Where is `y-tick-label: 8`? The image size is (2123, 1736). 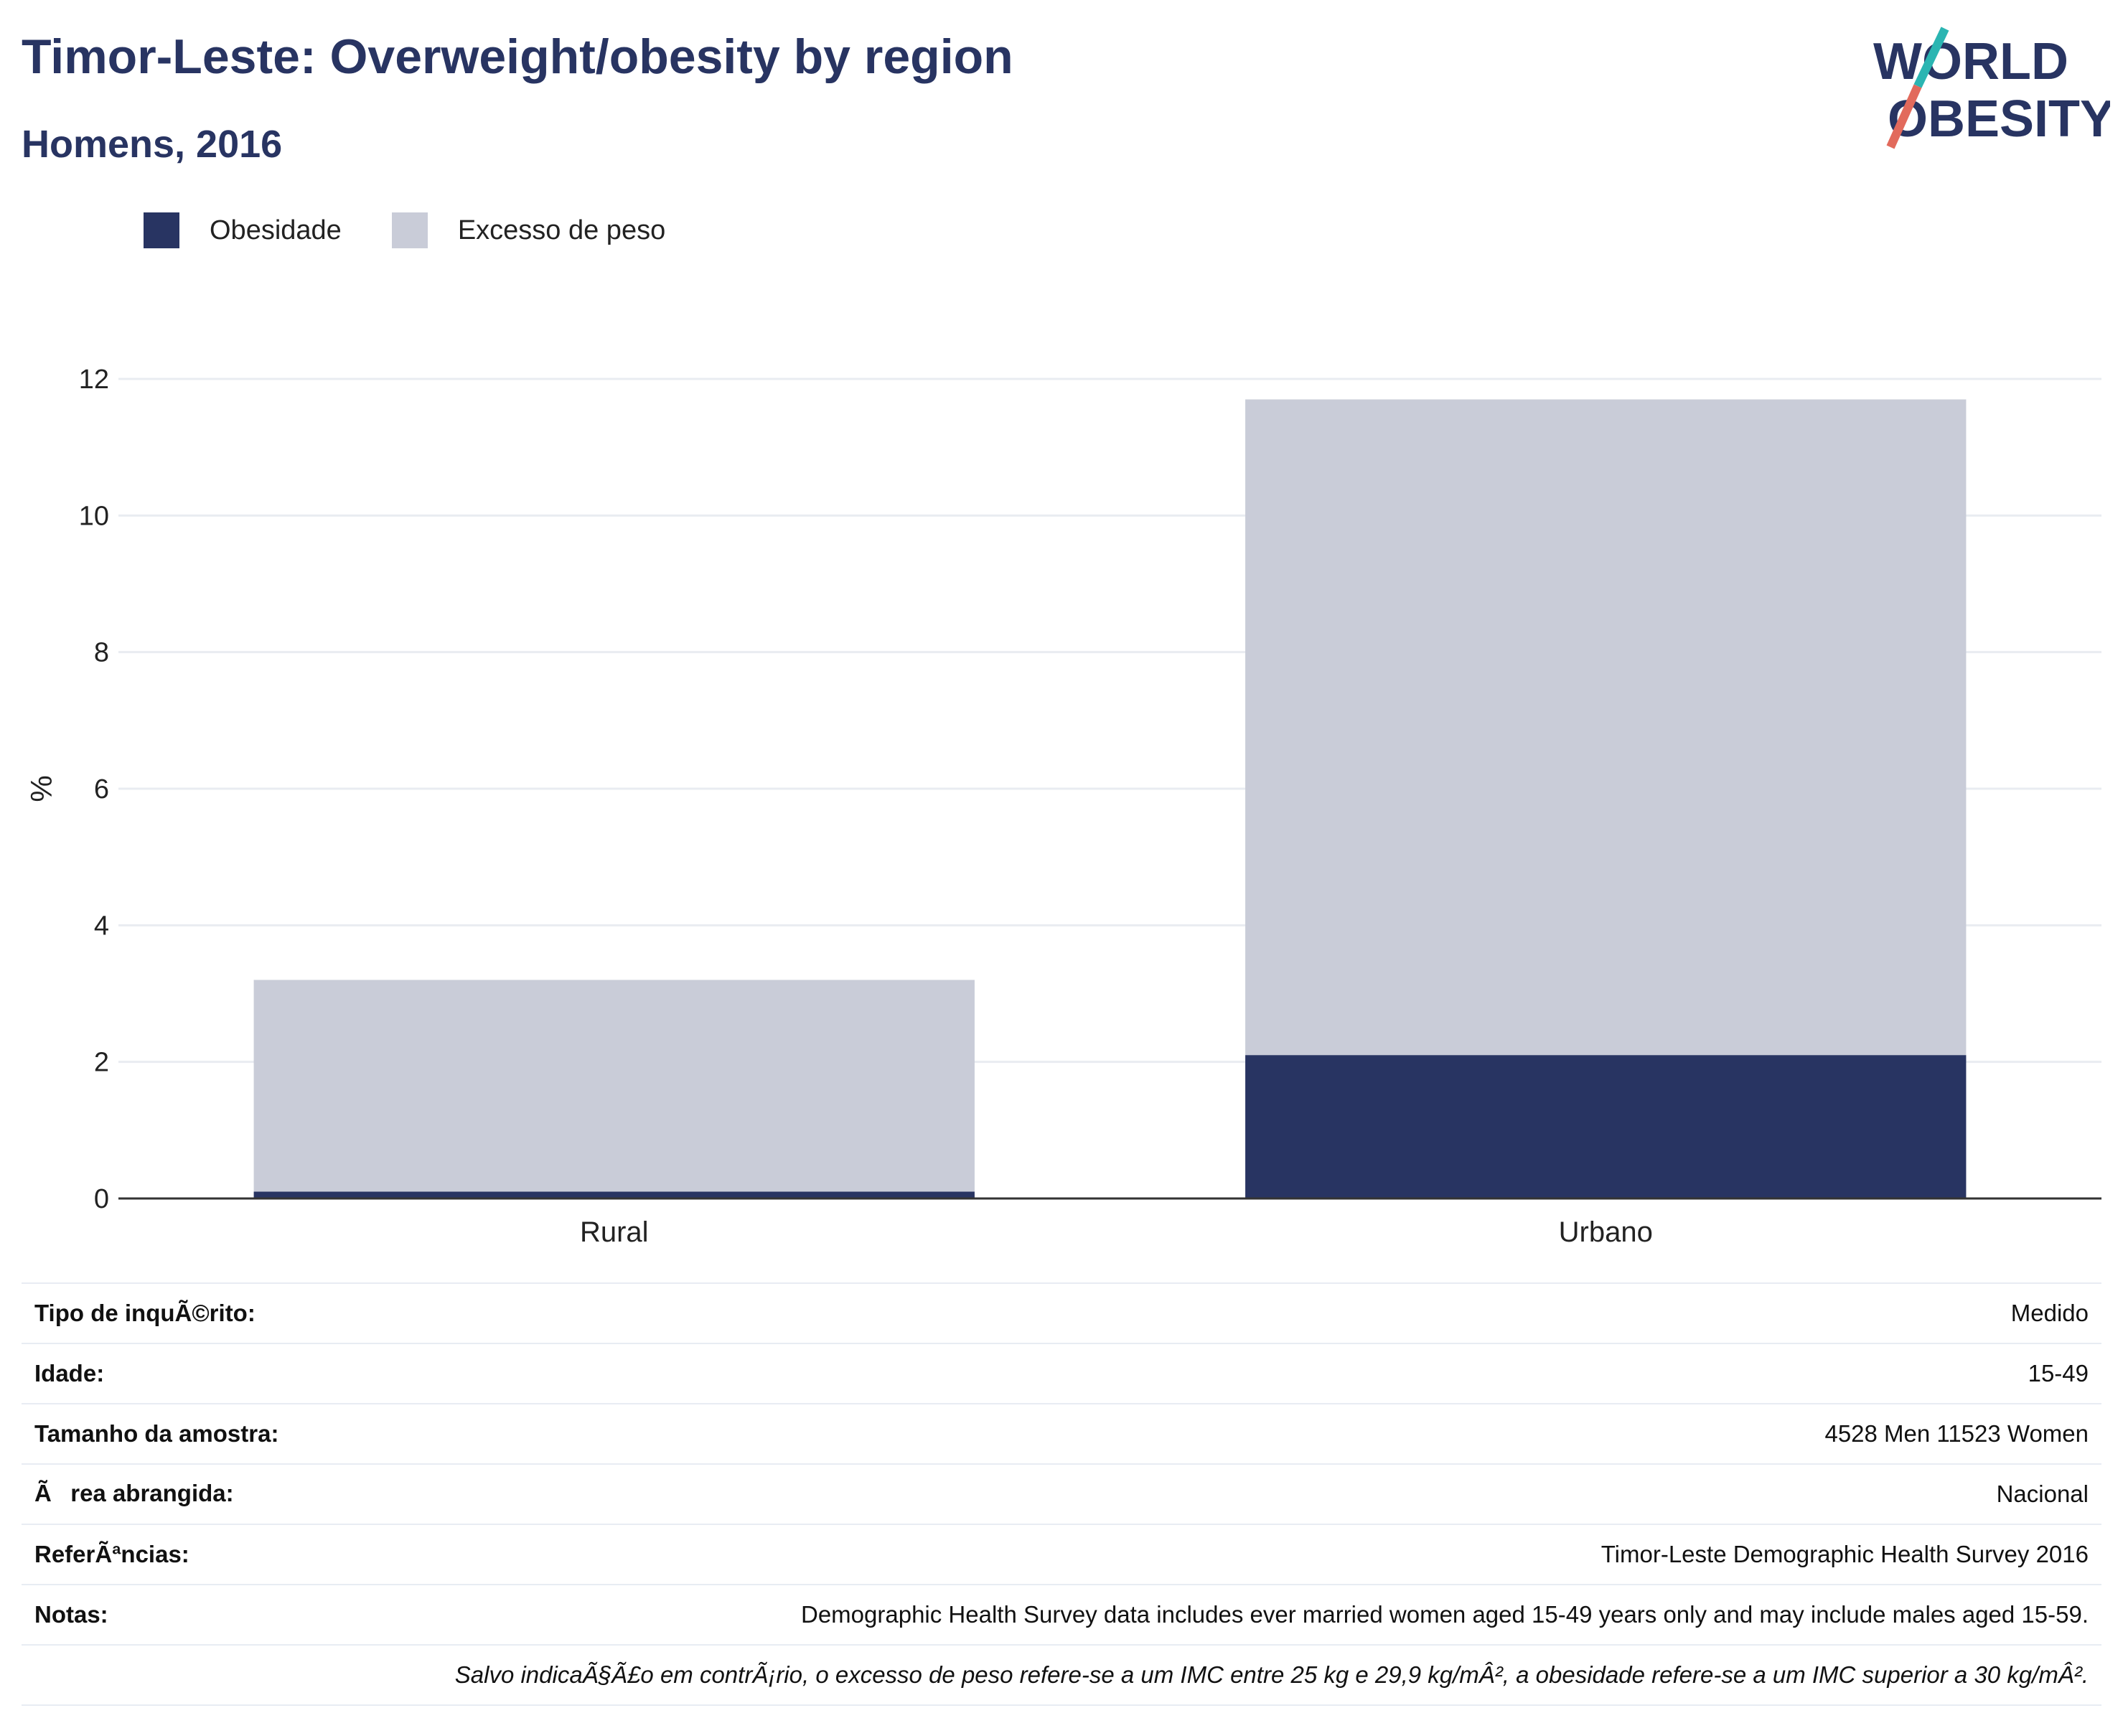
y-tick-label: 8 is located at coordinates (101, 653).